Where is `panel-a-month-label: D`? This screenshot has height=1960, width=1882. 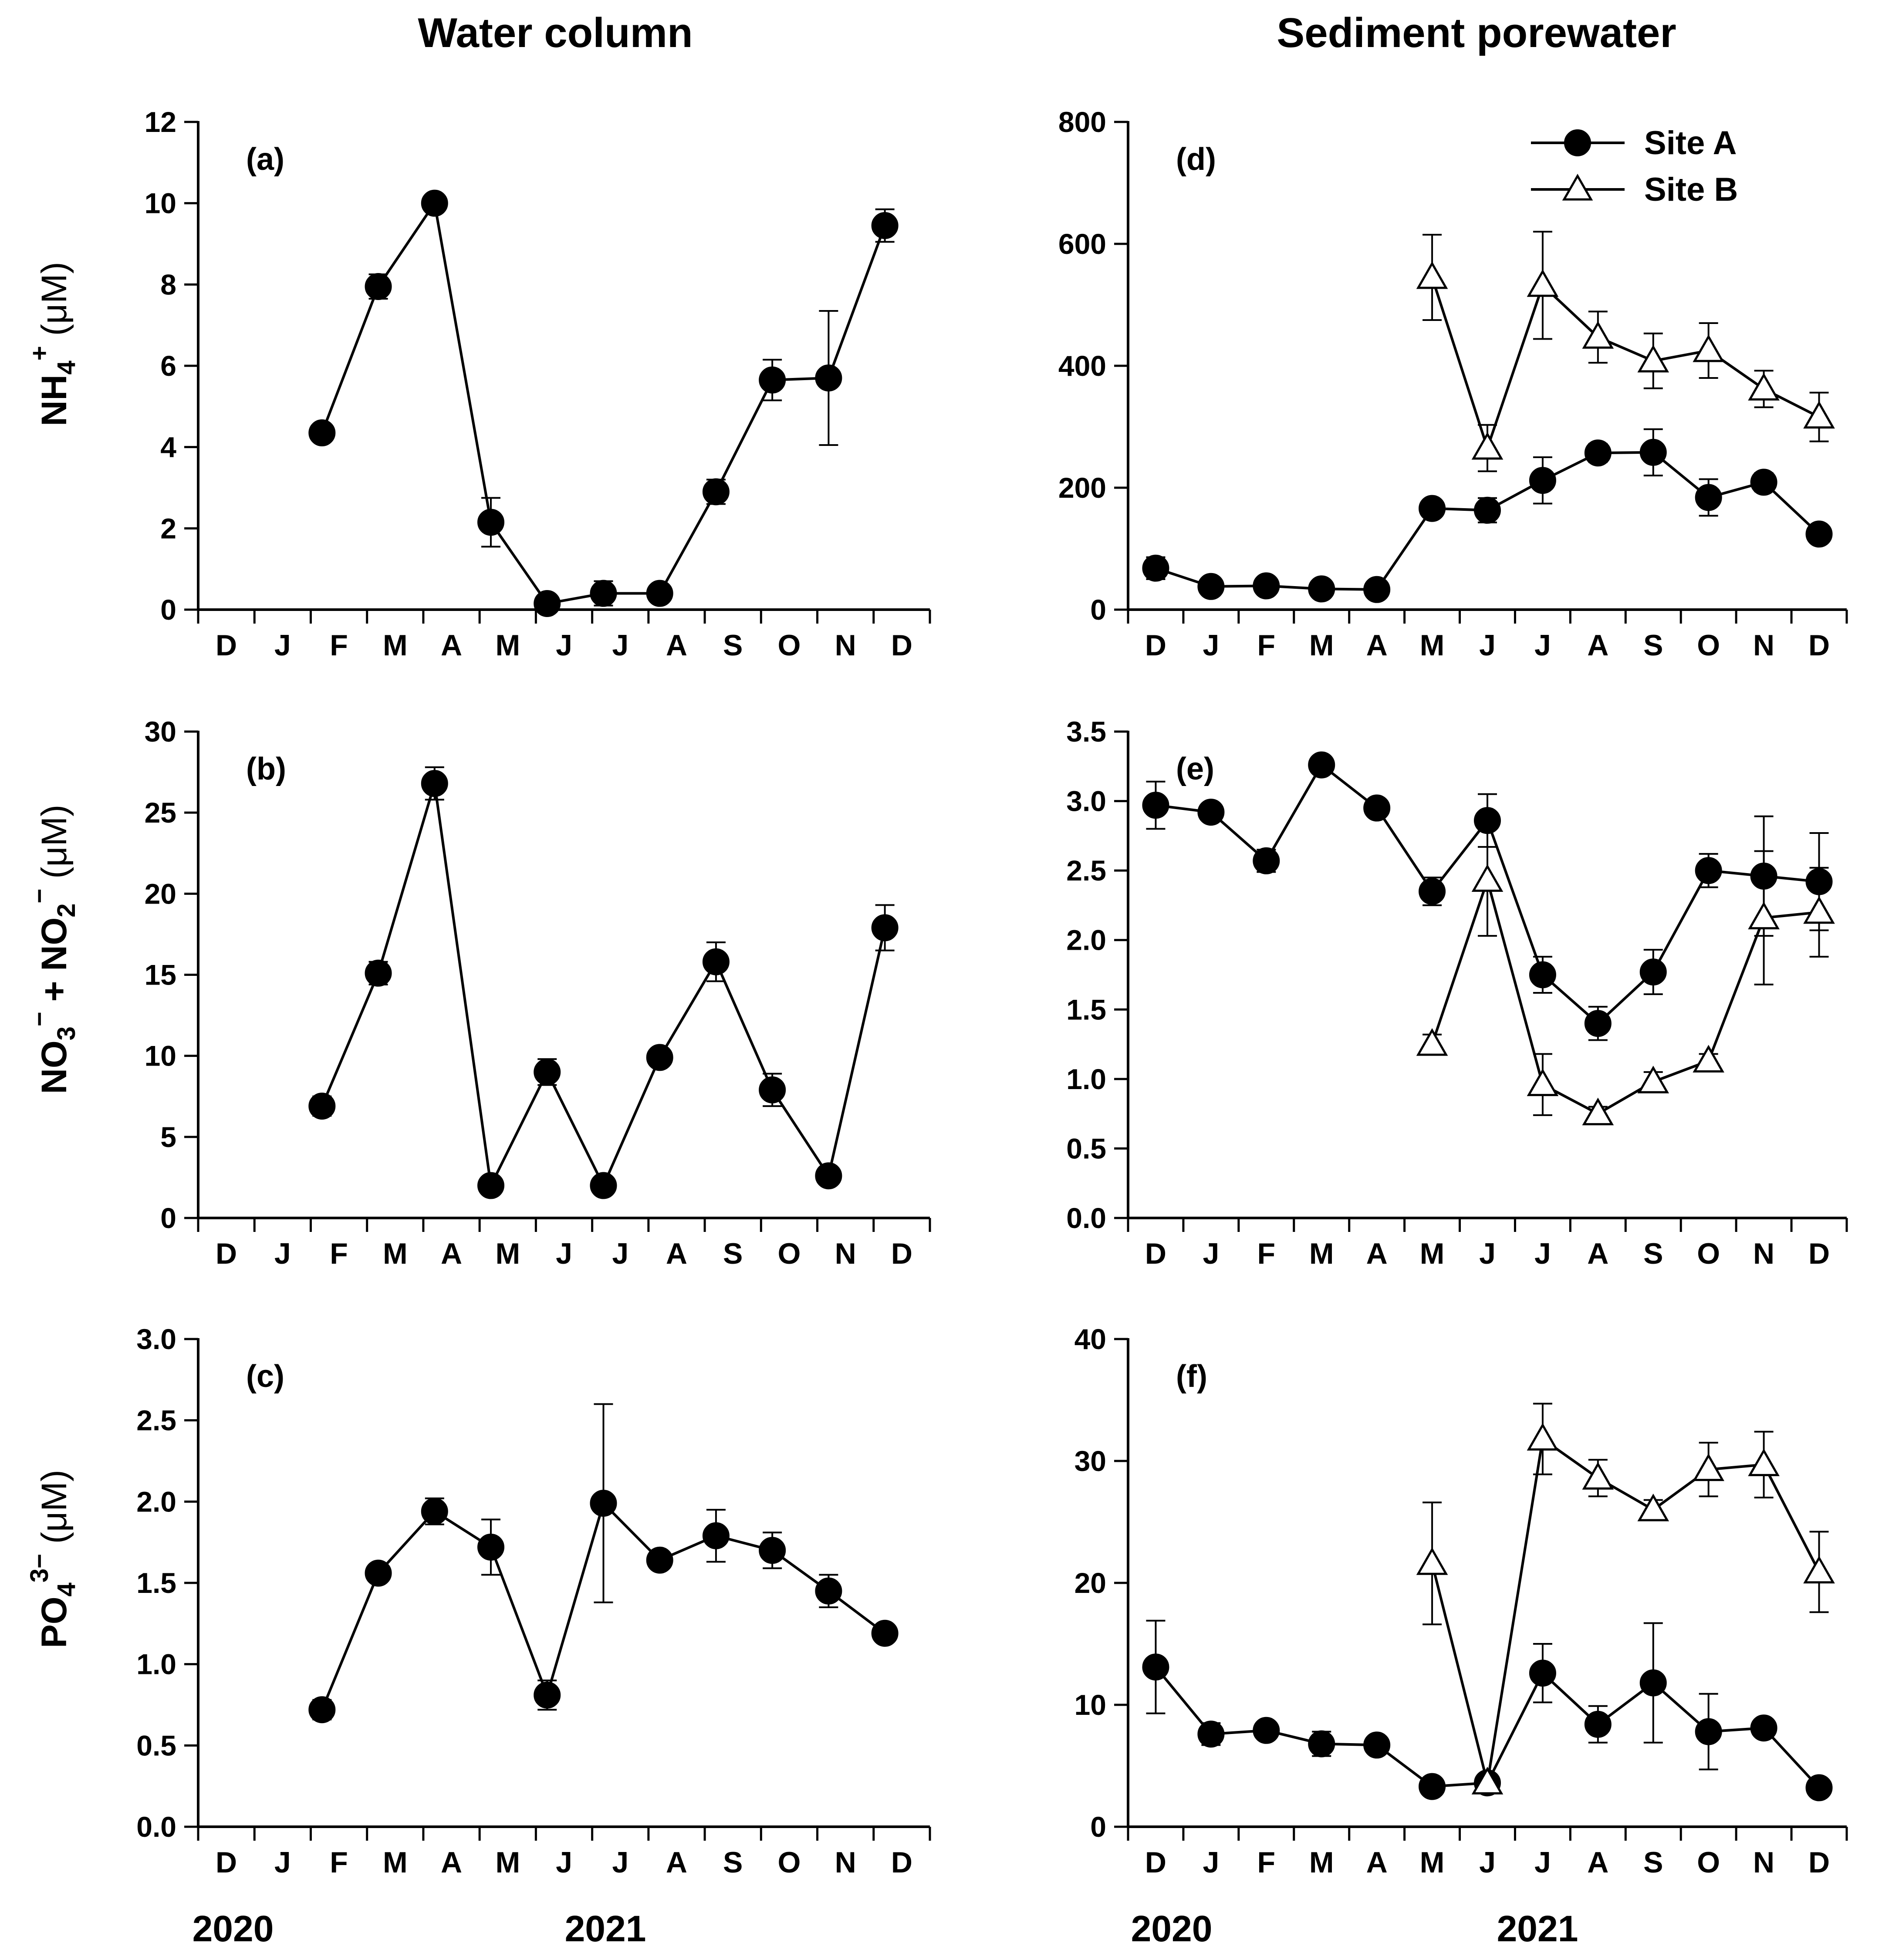 panel-a-month-label: D is located at coordinates (227, 645).